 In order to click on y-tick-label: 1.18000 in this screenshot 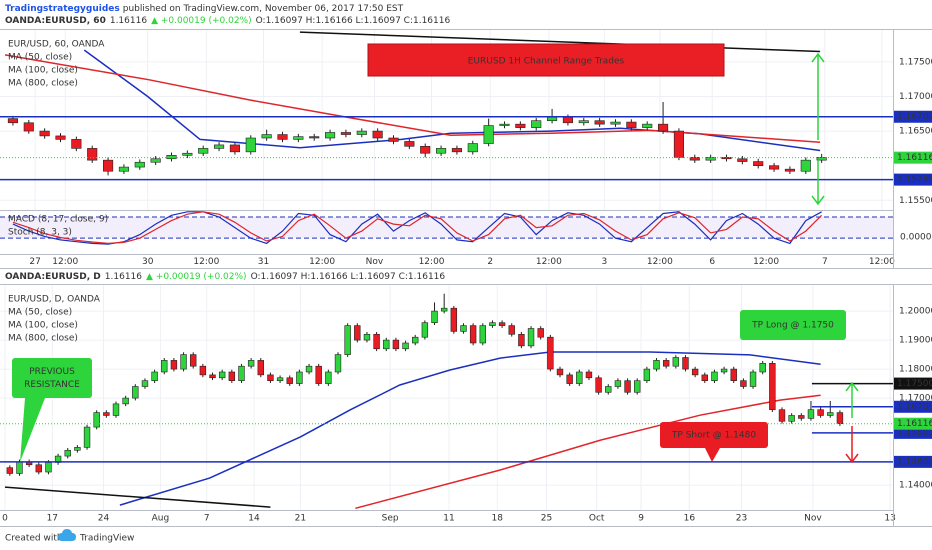, I will do `click(915, 370)`.